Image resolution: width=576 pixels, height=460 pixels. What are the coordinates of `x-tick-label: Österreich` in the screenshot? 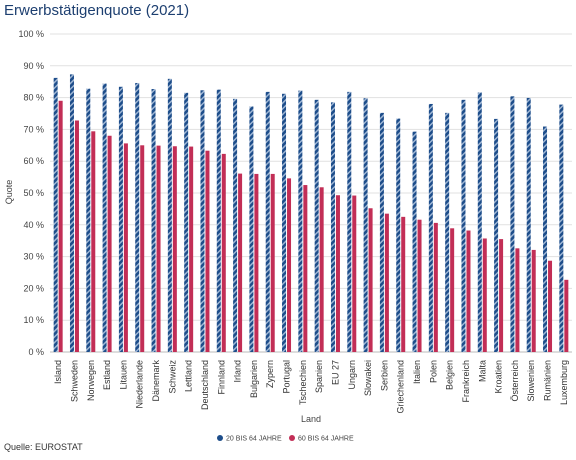 It's located at (515, 381).